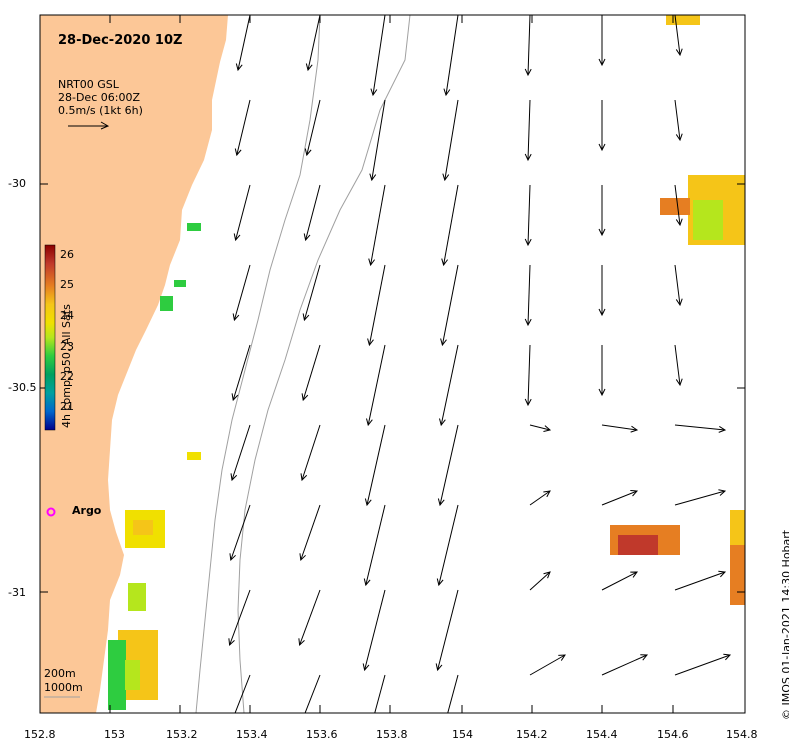 This screenshot has width=789, height=750. Describe the element at coordinates (673, 734) in the screenshot. I see `lon-tick: 154.6` at that location.